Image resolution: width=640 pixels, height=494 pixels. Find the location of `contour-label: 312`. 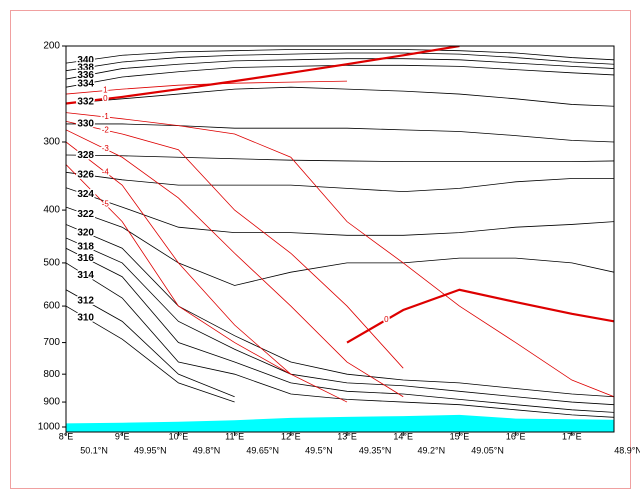

contour-label: 312 is located at coordinates (85, 300).